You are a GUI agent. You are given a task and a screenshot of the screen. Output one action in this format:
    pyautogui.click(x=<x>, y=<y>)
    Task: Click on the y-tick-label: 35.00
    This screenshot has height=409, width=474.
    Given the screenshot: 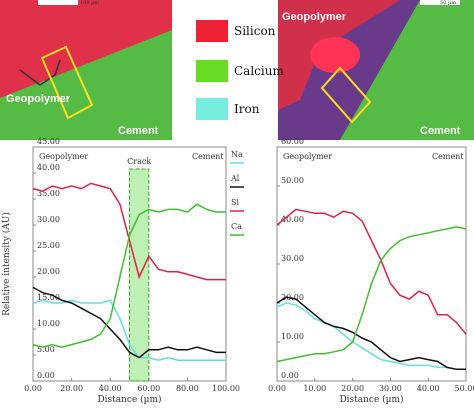 What is the action you would take?
    pyautogui.click(x=48, y=193)
    